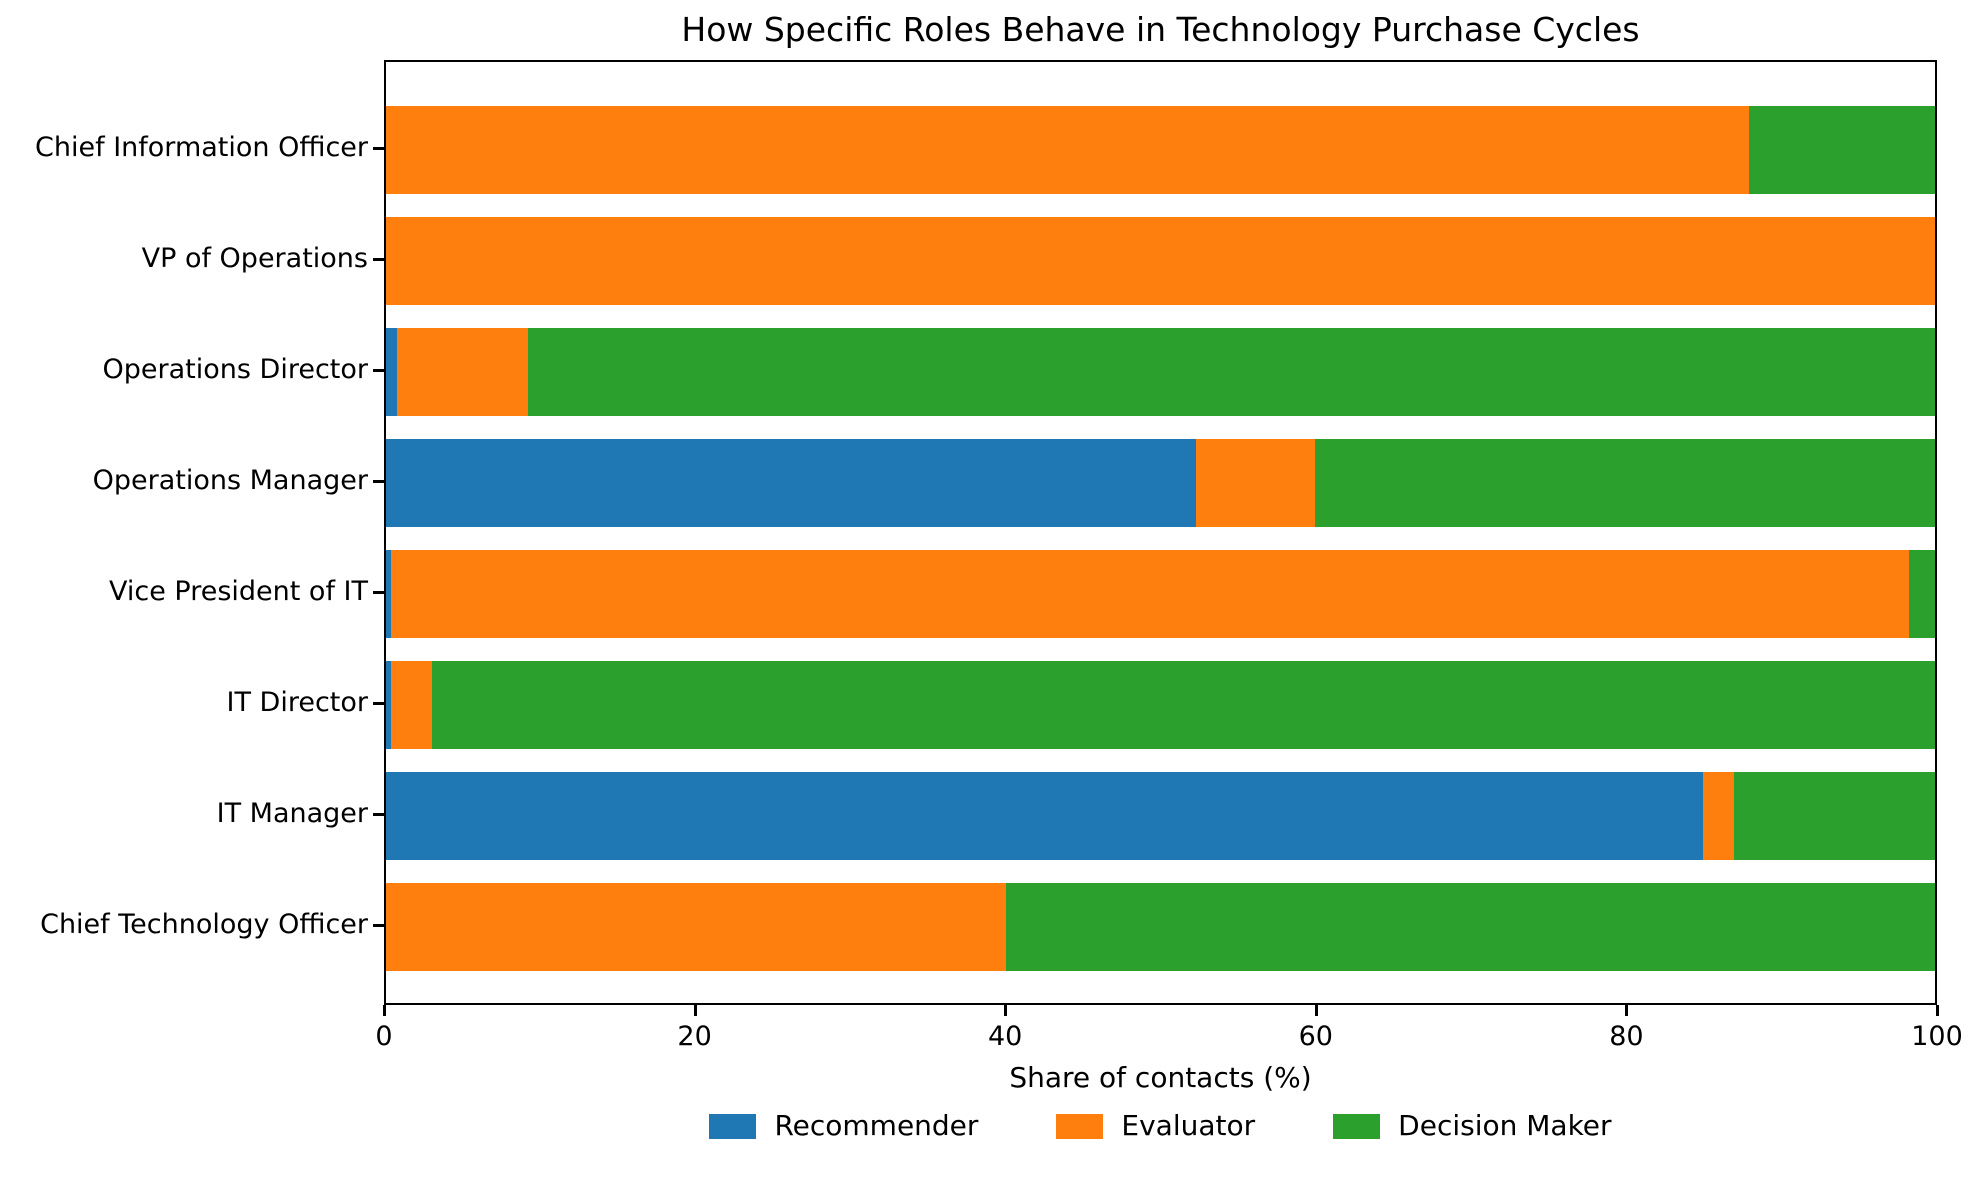 This screenshot has width=1979, height=1179. I want to click on legend-item-decision-maker: Decision Maker, so click(1472, 1125).